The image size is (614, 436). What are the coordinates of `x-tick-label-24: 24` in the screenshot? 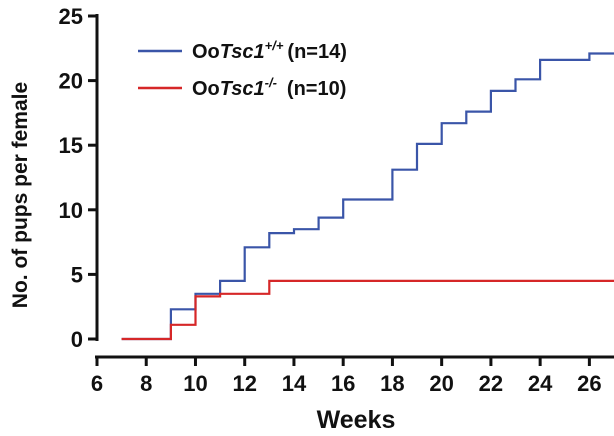 It's located at (540, 383).